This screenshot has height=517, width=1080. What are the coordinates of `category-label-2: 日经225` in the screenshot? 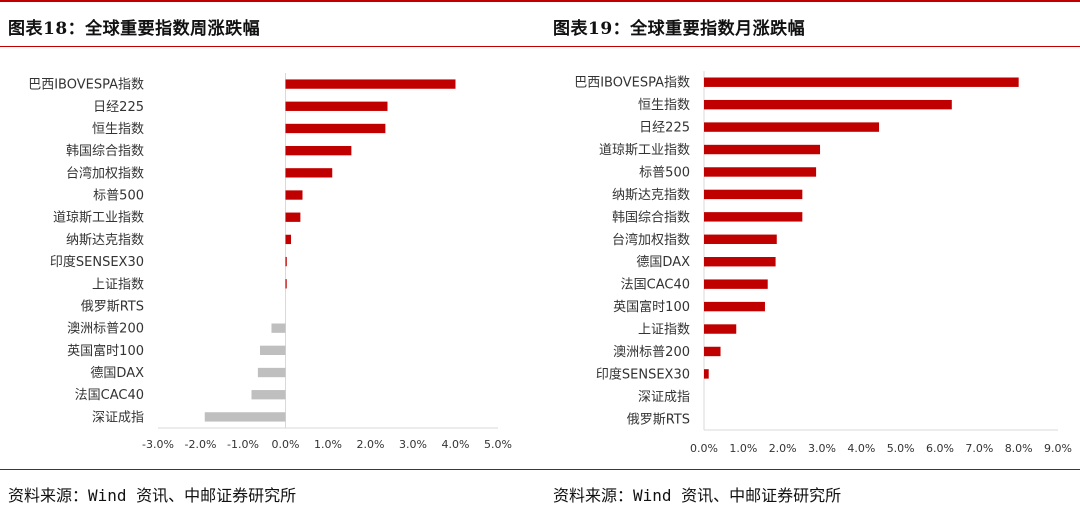 It's located at (664, 128).